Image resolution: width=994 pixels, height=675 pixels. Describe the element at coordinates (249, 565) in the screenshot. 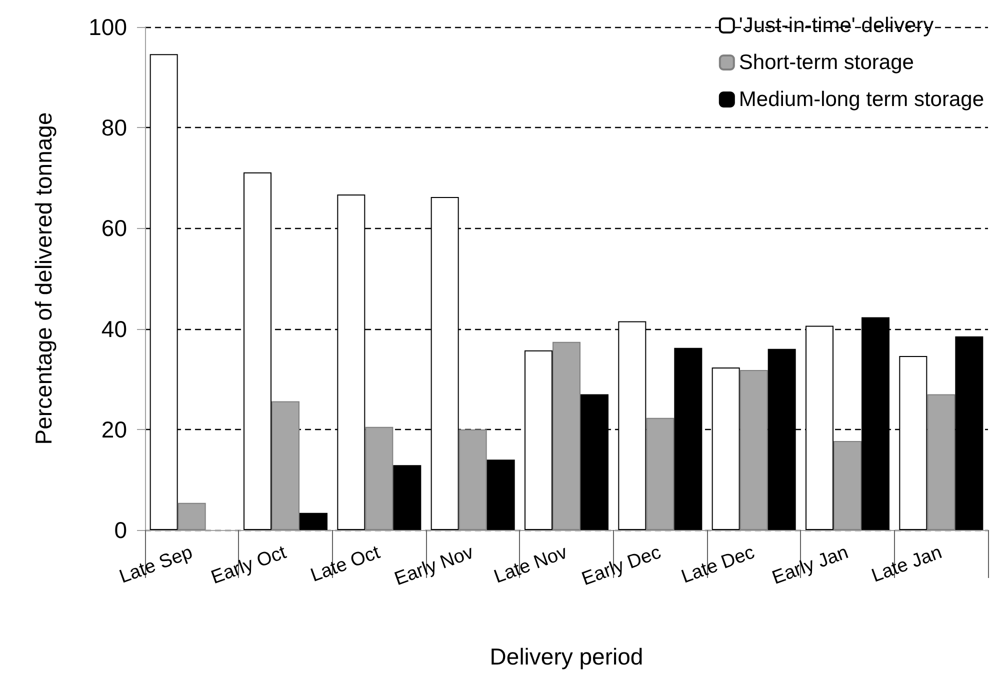

I see `x-tick-label: Early Oct` at that location.